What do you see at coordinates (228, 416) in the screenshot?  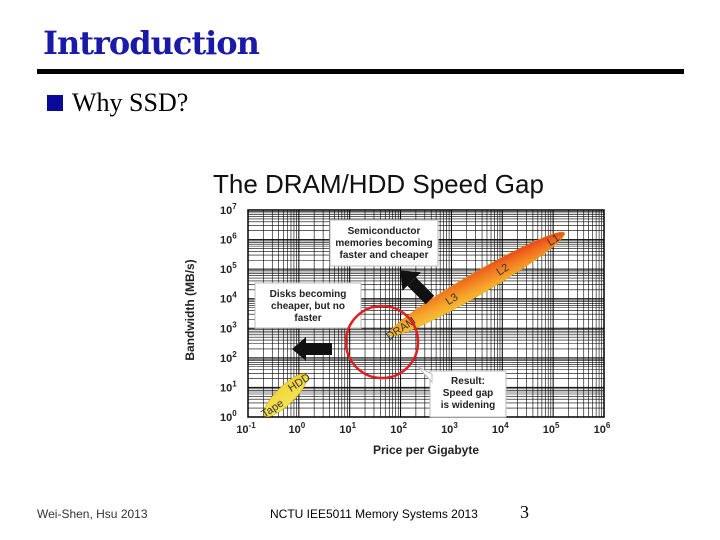 I see `y-tick-label: 10⁰` at bounding box center [228, 416].